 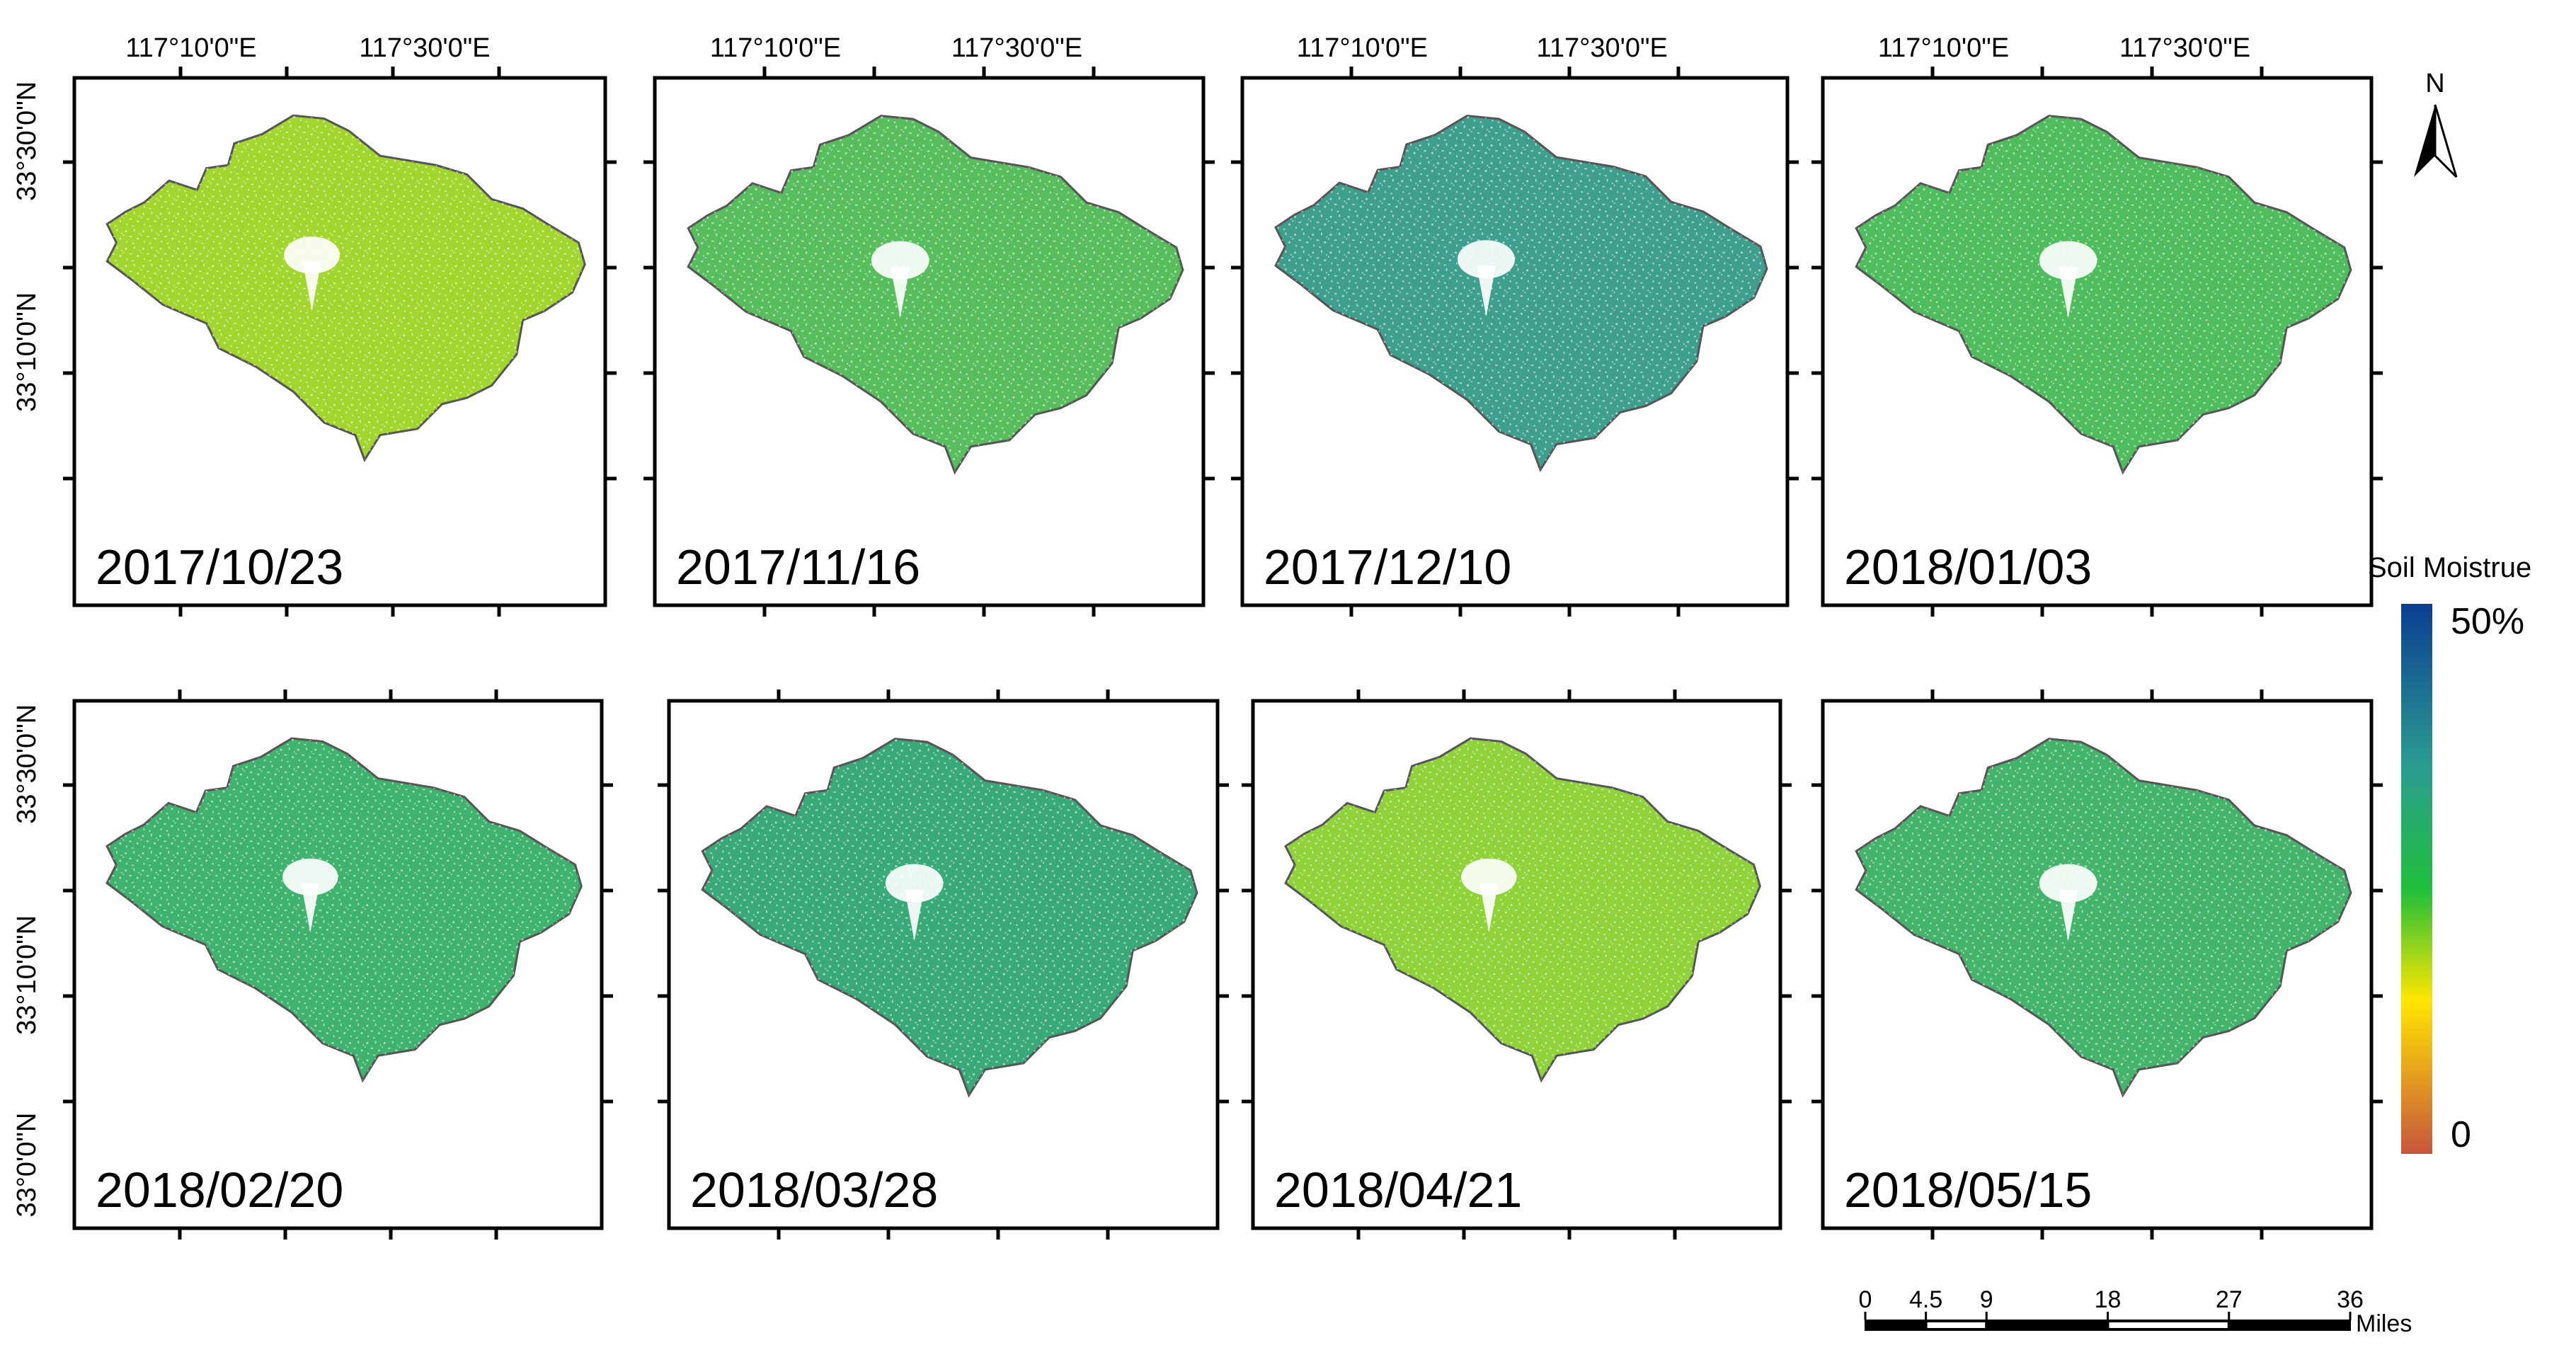 What do you see at coordinates (2229, 1300) in the screenshot?
I see `scale-bar-label: 27` at bounding box center [2229, 1300].